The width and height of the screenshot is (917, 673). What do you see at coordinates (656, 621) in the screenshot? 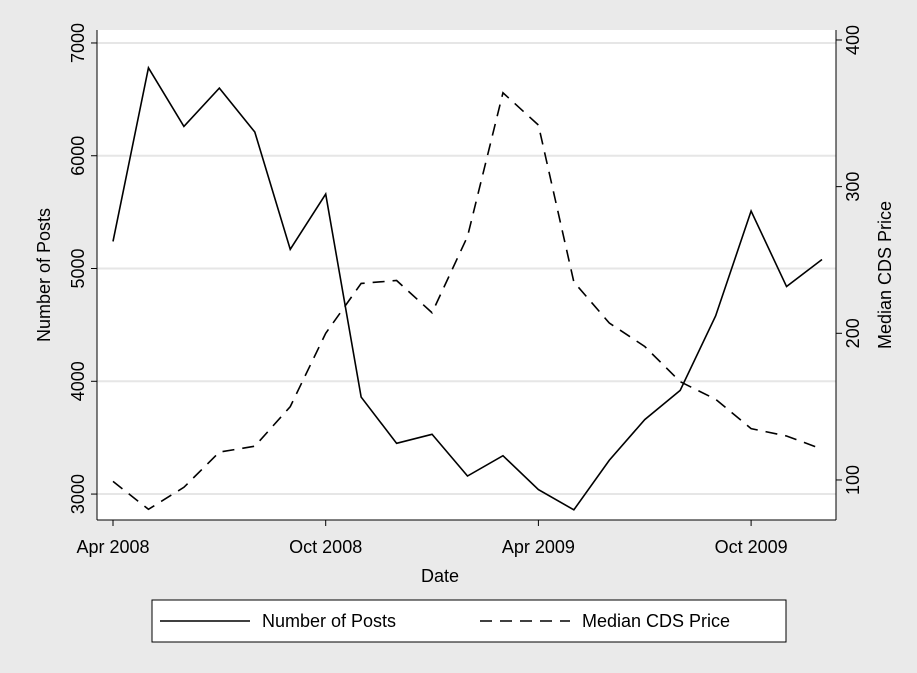
I see `legend-label: Median CDS Price` at bounding box center [656, 621].